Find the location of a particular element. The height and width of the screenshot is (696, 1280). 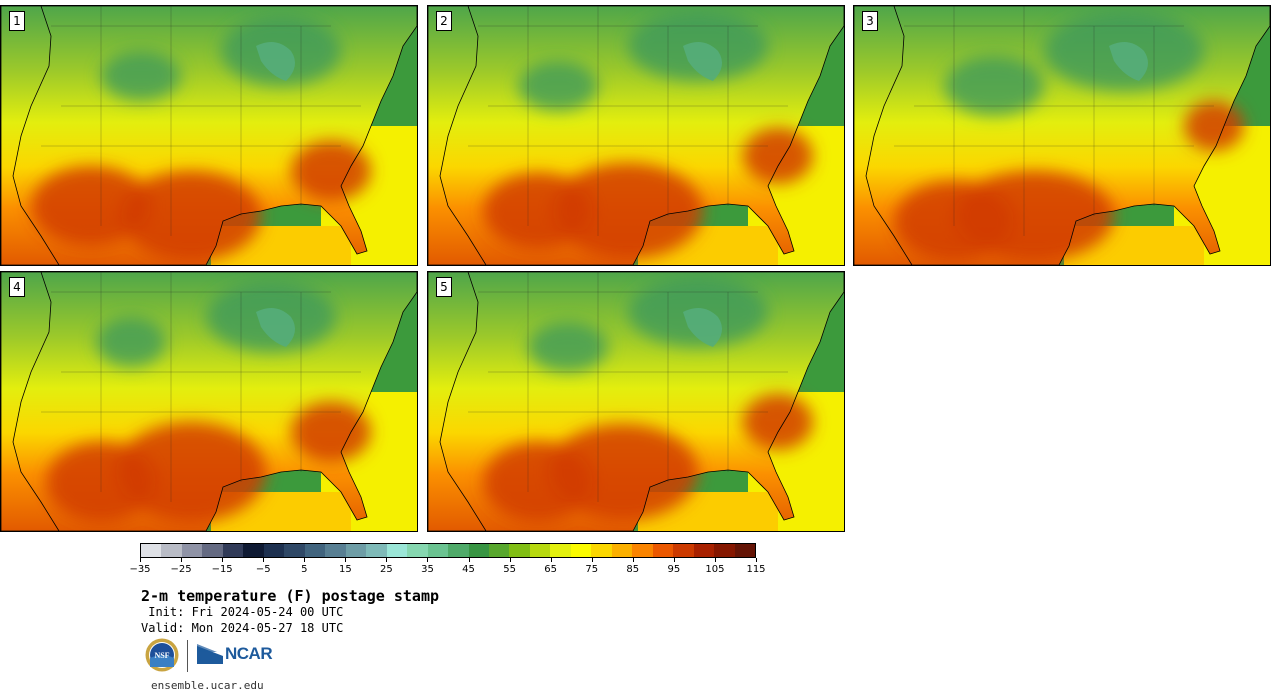

panel-number: 1 is located at coordinates (17, 21).